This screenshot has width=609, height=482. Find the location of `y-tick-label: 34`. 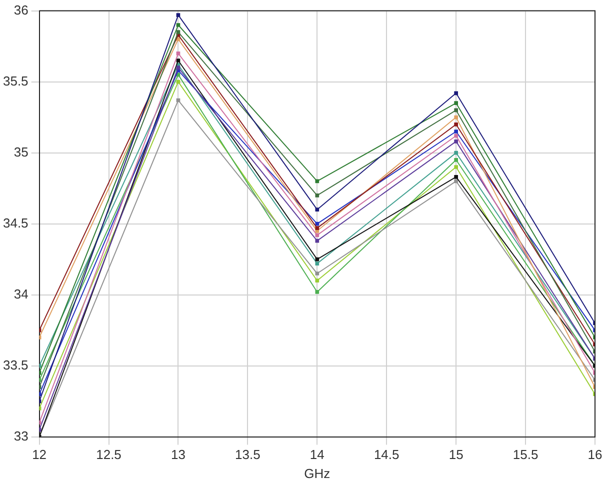

y-tick-label: 34 is located at coordinates (21, 294).